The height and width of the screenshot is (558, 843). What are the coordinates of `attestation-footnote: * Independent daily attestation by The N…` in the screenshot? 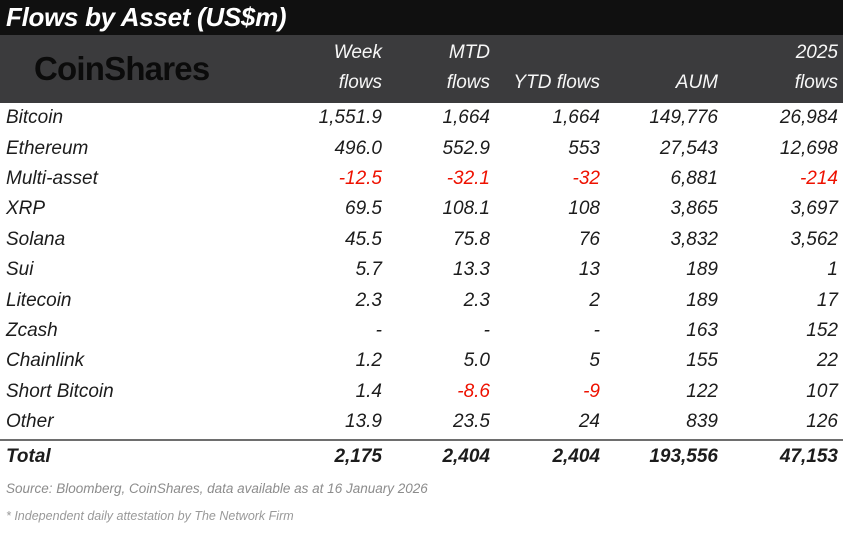 It's located at (150, 516).